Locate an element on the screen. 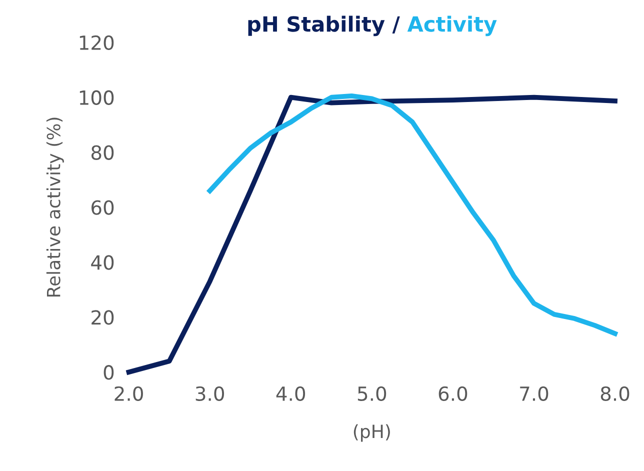 The width and height of the screenshot is (644, 471). y-tick-label: 20 is located at coordinates (103, 317).